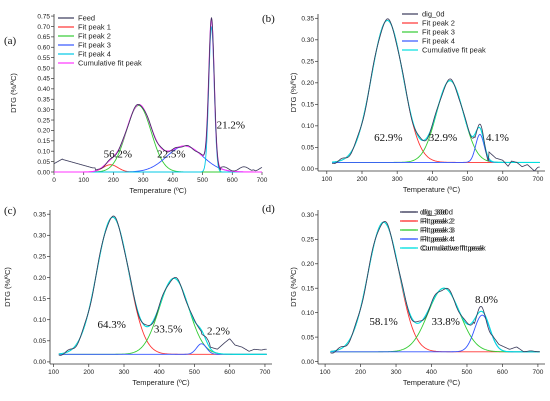 The height and width of the screenshot is (401, 550). Describe the element at coordinates (43, 89) in the screenshot. I see `y-tick-label: 0.40` at that location.